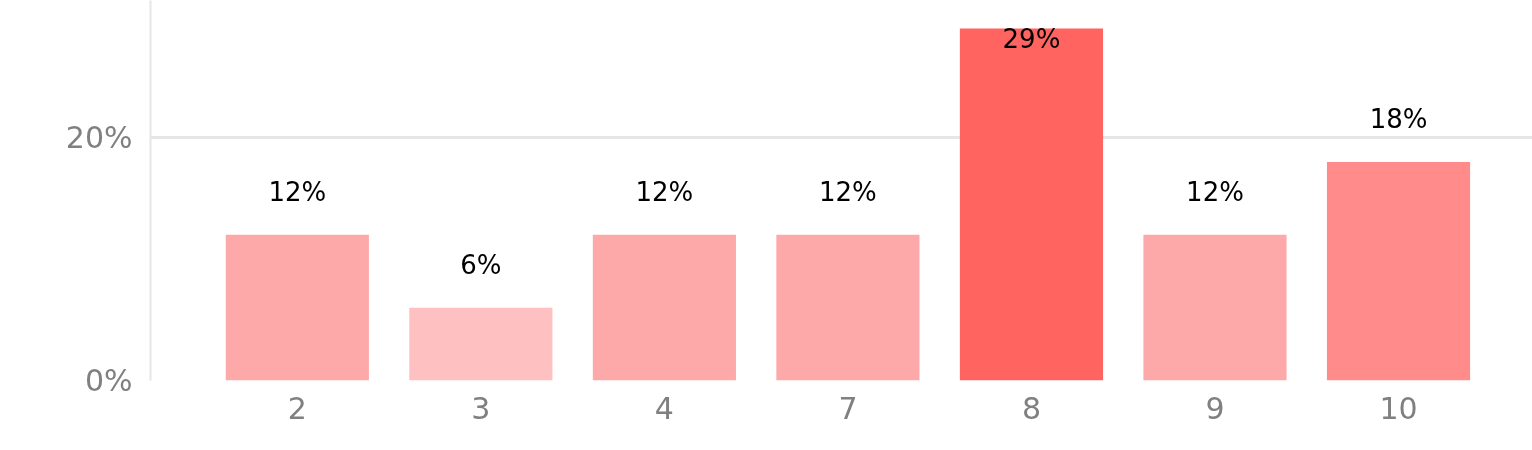 The image size is (1532, 450). I want to click on x-tick-label: 10, so click(1398, 408).